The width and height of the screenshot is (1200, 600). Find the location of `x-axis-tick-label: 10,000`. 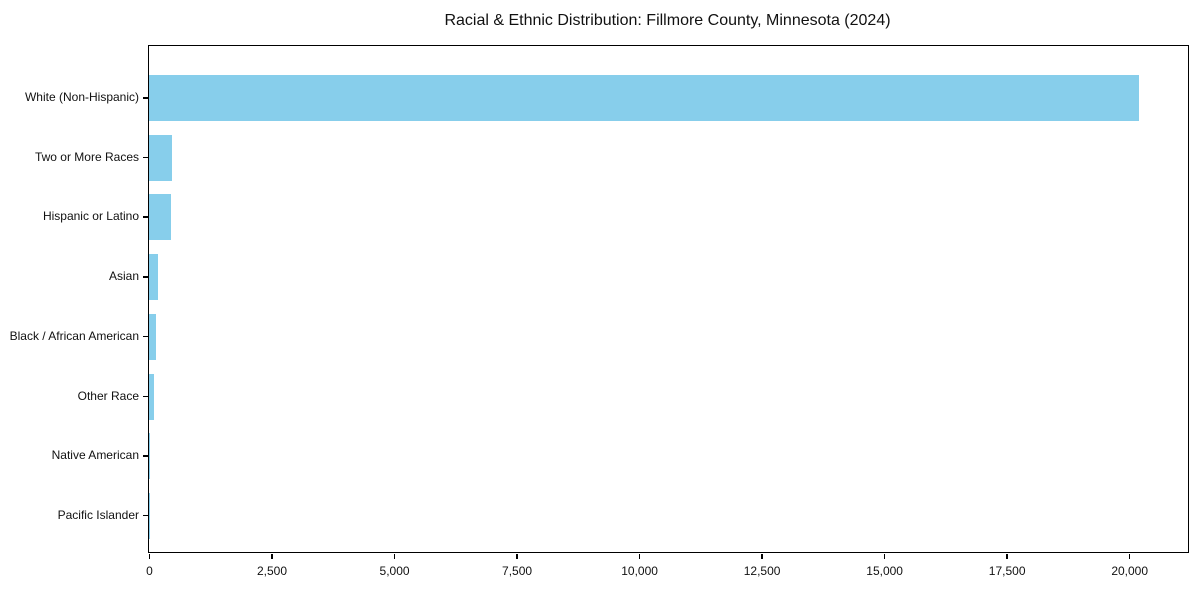

x-axis-tick-label: 10,000 is located at coordinates (639, 571).